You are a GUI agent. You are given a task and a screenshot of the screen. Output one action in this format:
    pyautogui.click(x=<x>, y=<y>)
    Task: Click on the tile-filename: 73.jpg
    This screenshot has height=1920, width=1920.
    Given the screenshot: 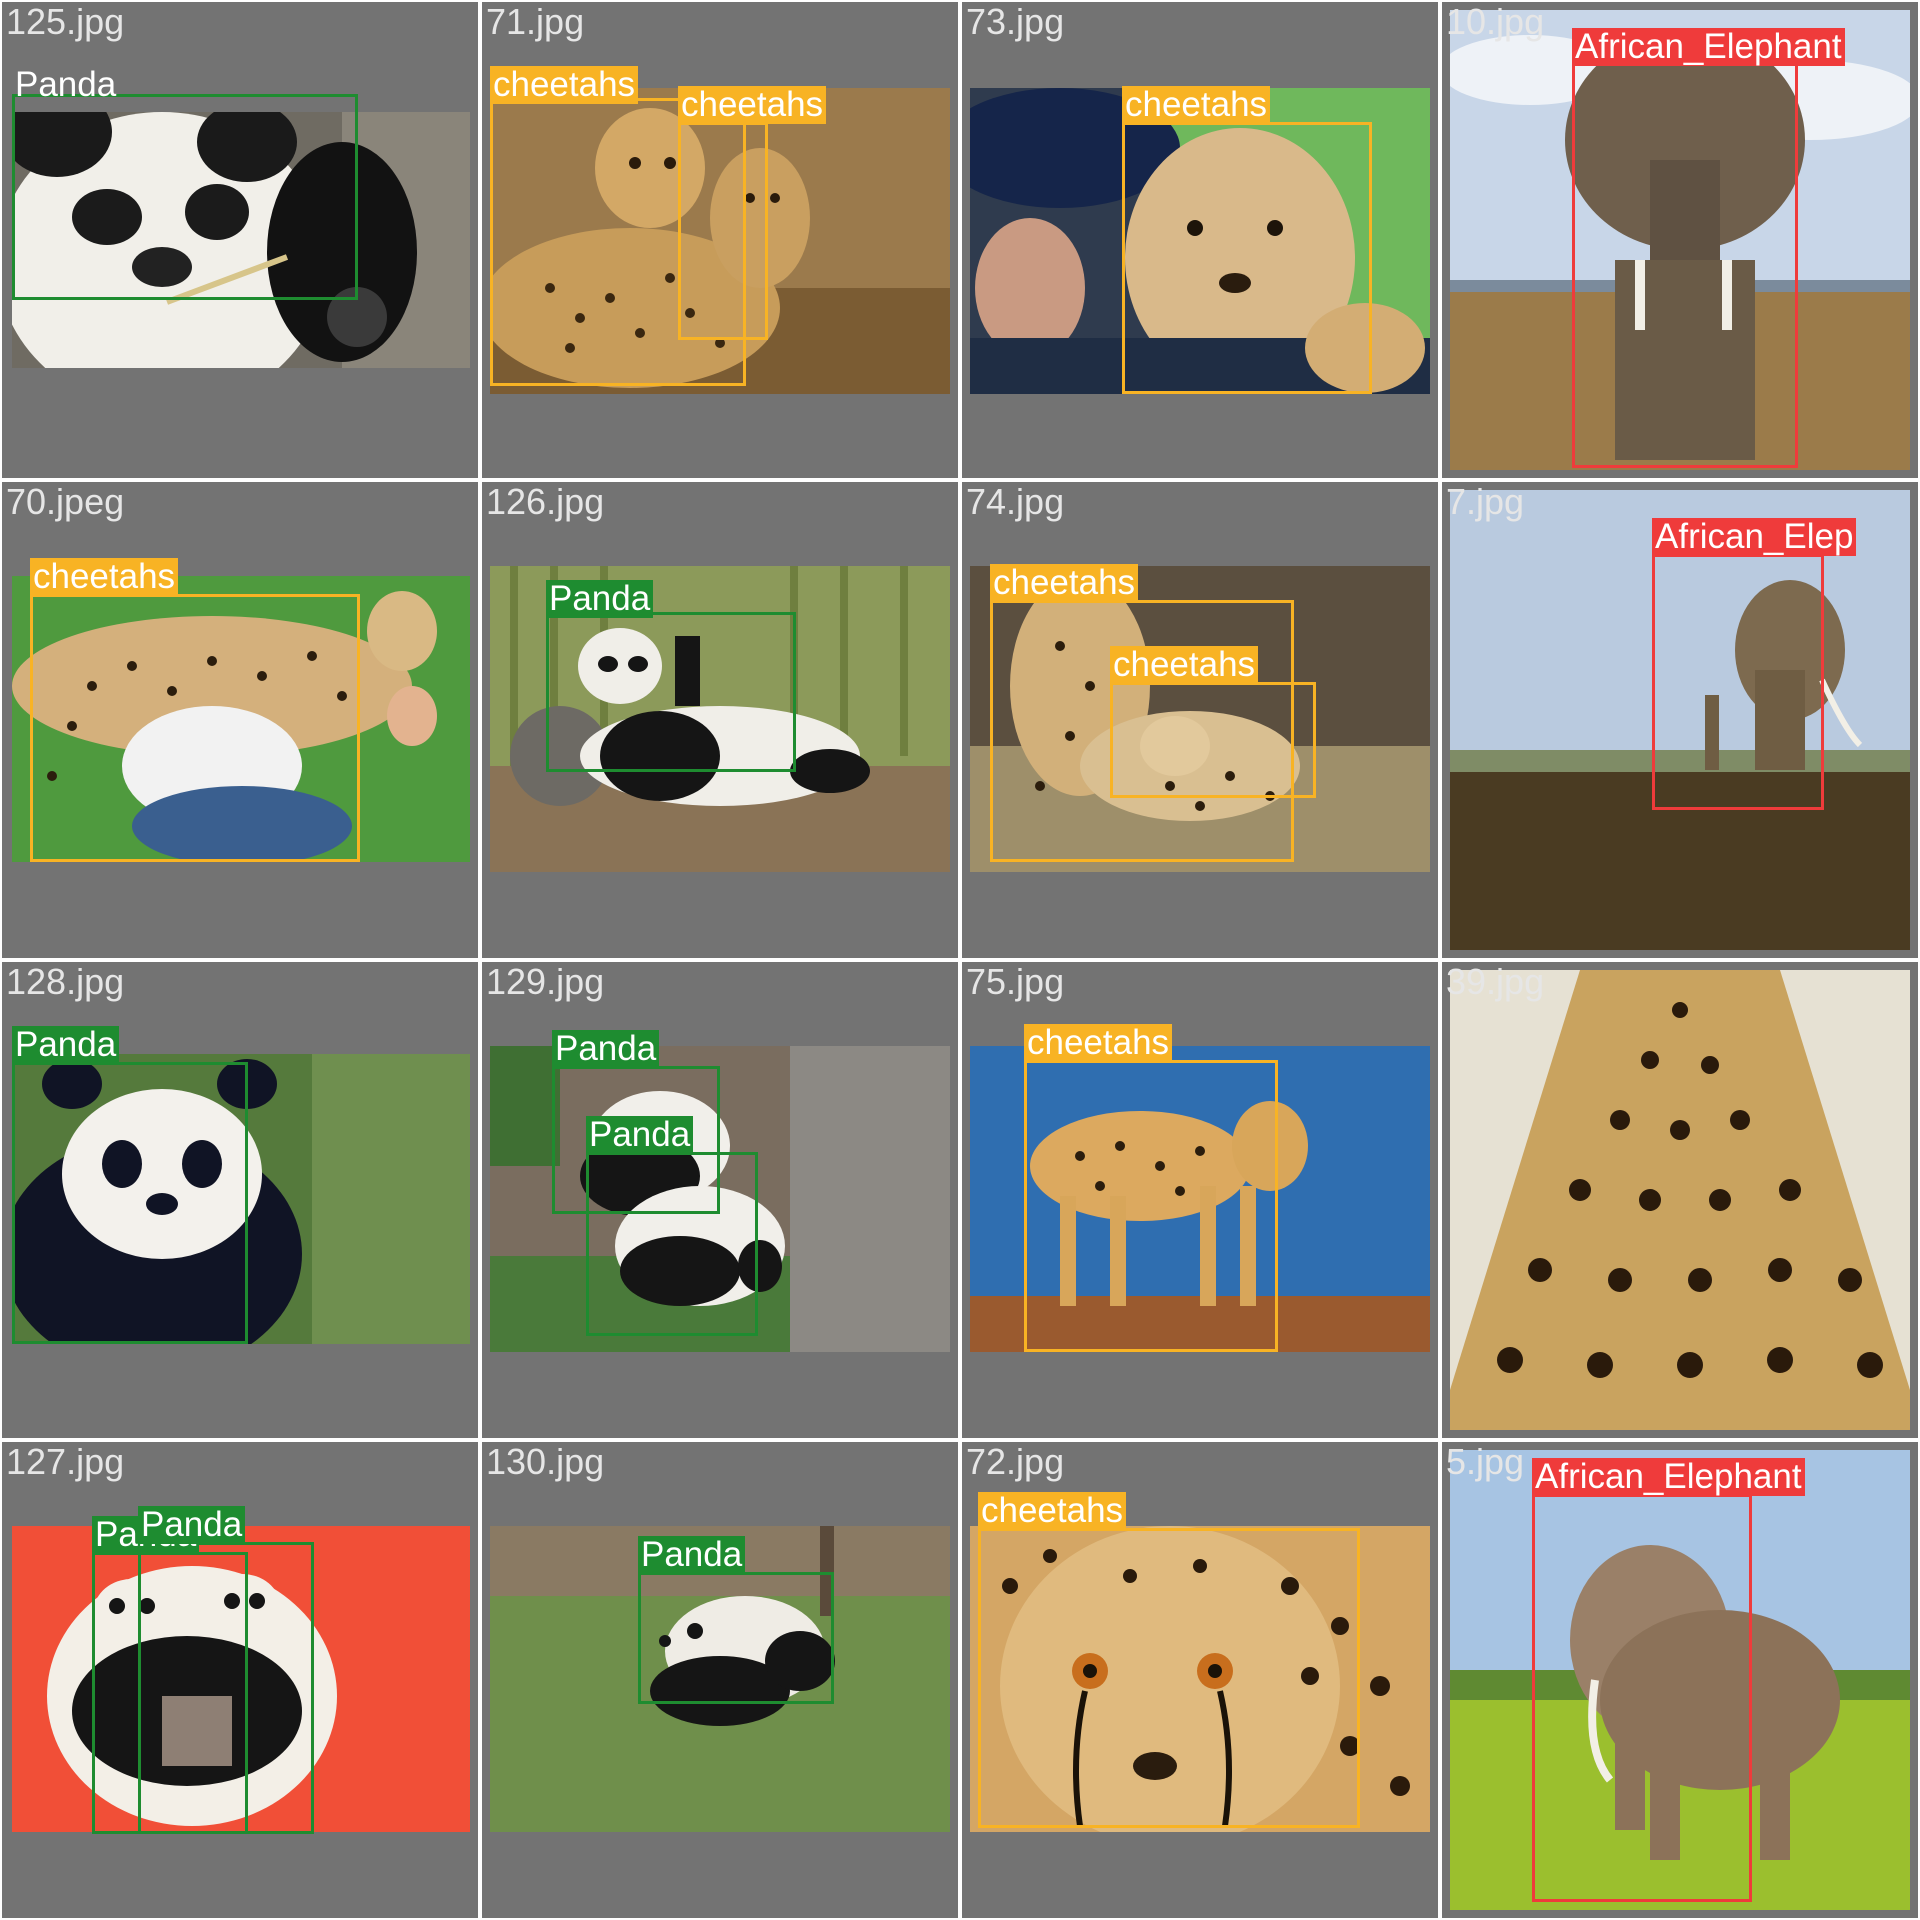 What is the action you would take?
    pyautogui.click(x=1015, y=22)
    